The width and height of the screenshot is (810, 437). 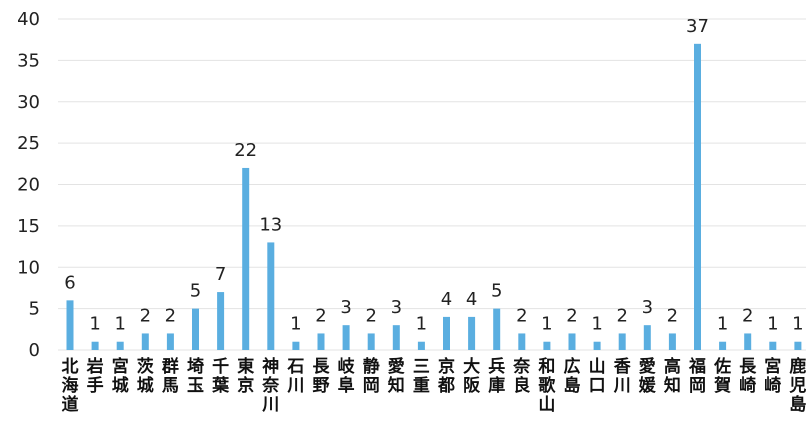 I want to click on data-label-長野: 2, so click(x=320, y=315).